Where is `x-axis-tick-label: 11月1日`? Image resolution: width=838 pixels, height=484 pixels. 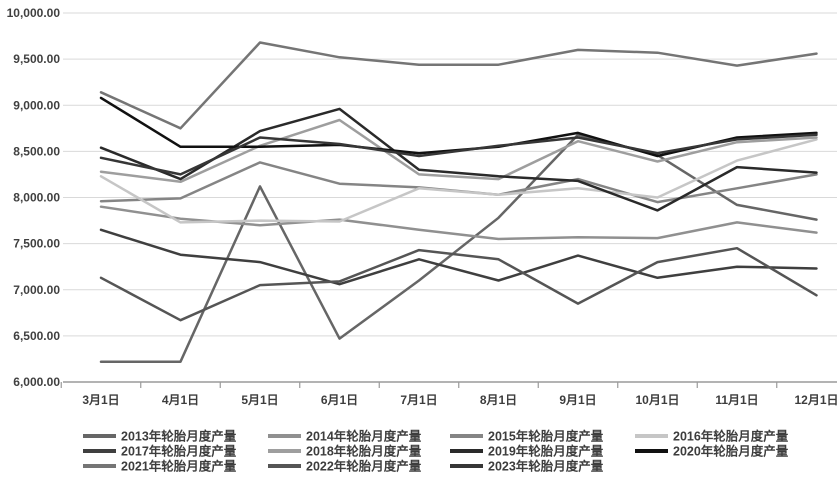
x-axis-tick-label: 11月1日 is located at coordinates (736, 400).